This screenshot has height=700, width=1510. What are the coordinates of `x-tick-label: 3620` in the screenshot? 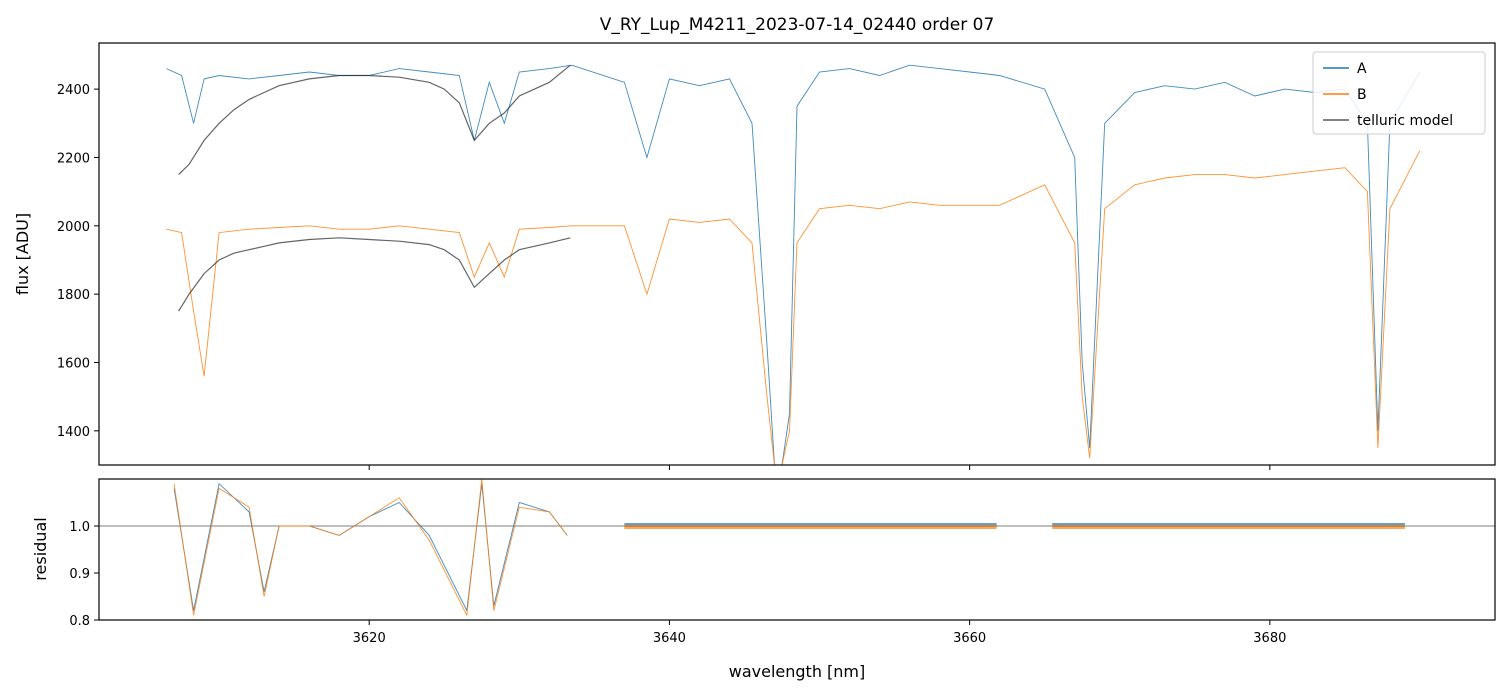 It's located at (369, 638).